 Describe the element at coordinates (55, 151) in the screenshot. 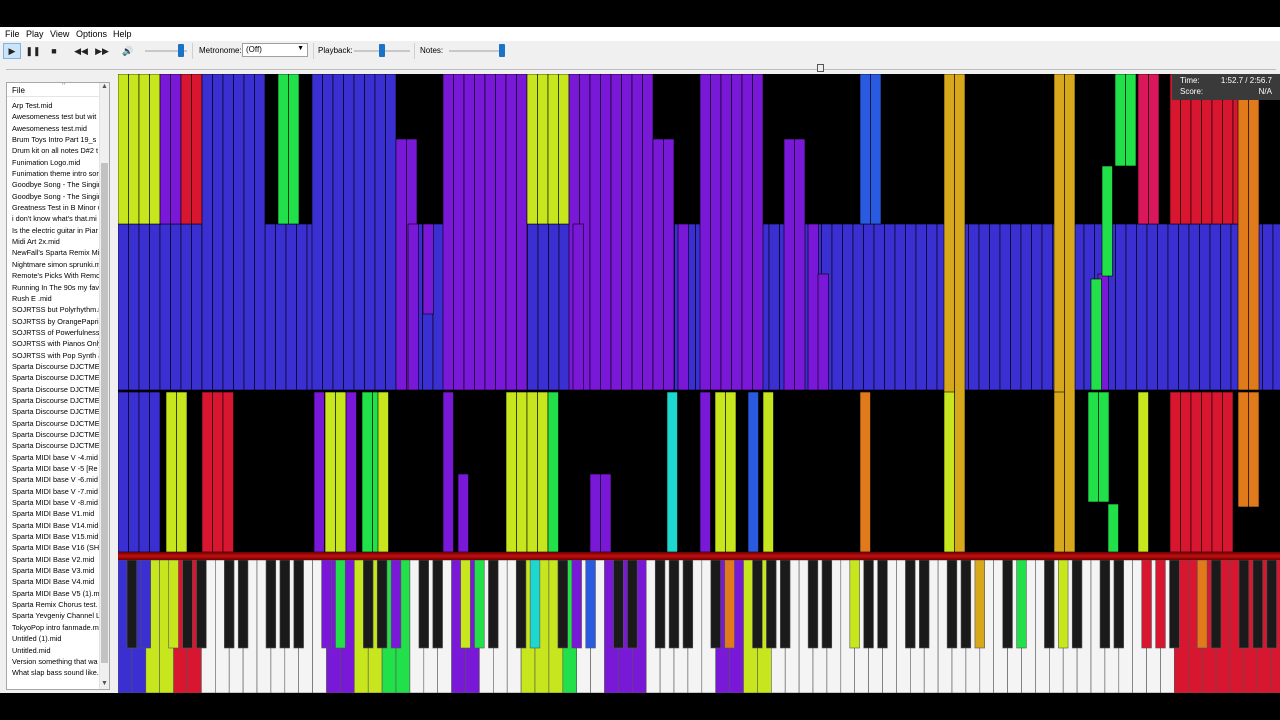

I see `file-list-item: Drum kit on all notes D#2 t` at that location.